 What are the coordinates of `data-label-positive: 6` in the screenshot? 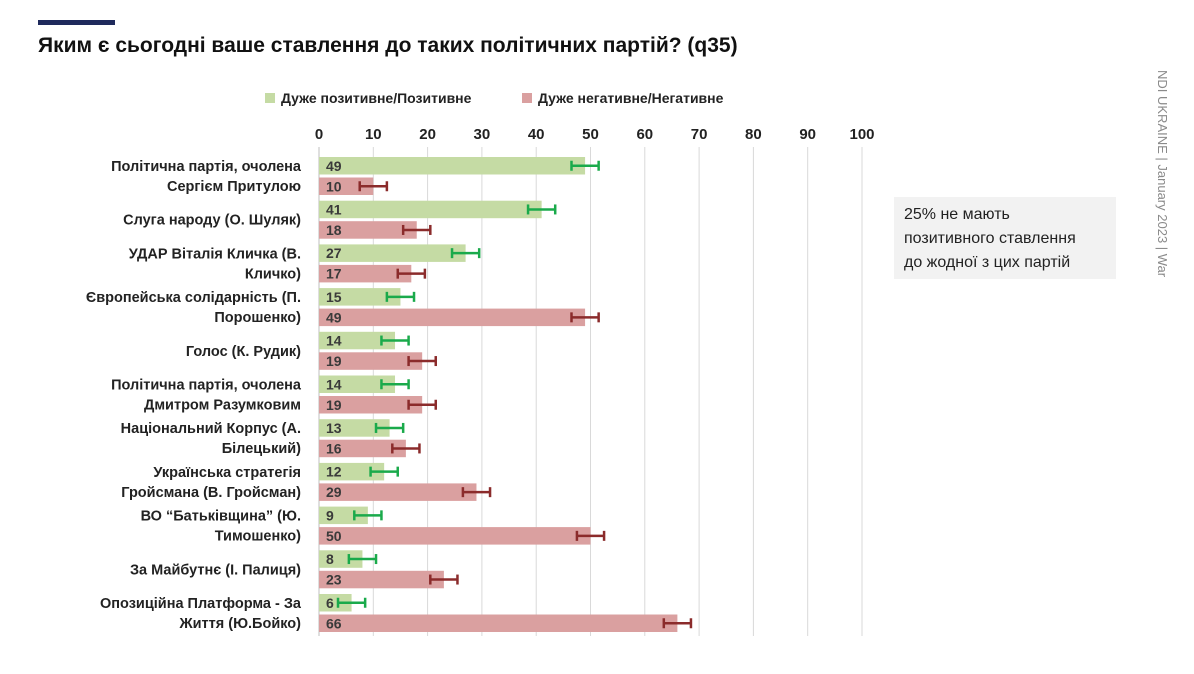 It's located at (330, 603).